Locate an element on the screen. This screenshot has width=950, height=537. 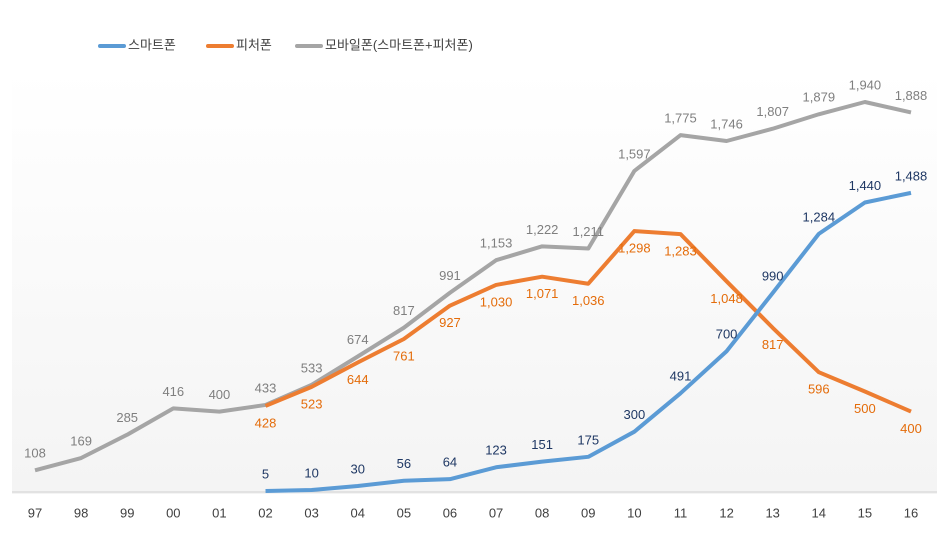
x-tick-label: 07 is located at coordinates (496, 512).